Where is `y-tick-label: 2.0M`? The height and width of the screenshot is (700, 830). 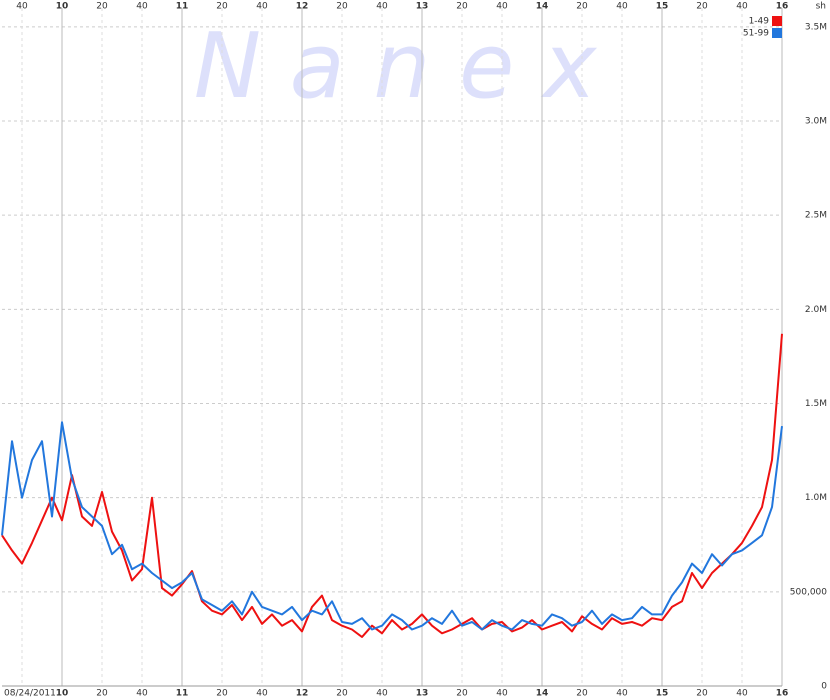
y-tick-label: 2.0M is located at coordinates (816, 310).